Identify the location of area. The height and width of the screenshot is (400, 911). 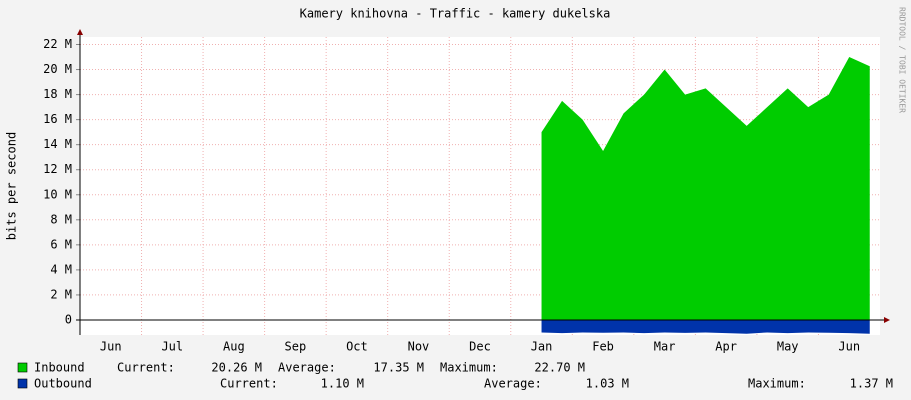
(705, 326).